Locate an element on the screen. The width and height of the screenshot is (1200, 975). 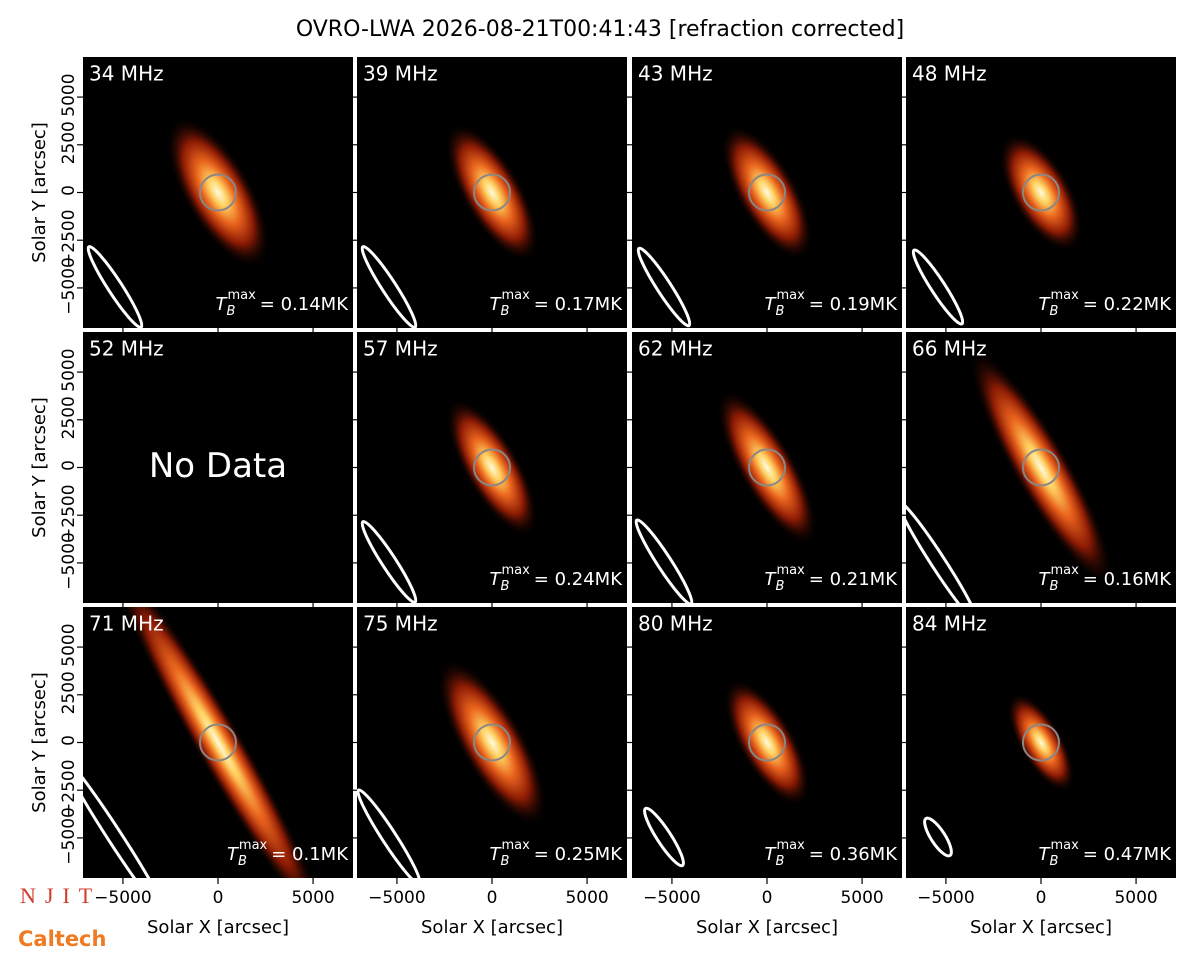
tmax-value: = 0.47MK is located at coordinates (1127, 854).